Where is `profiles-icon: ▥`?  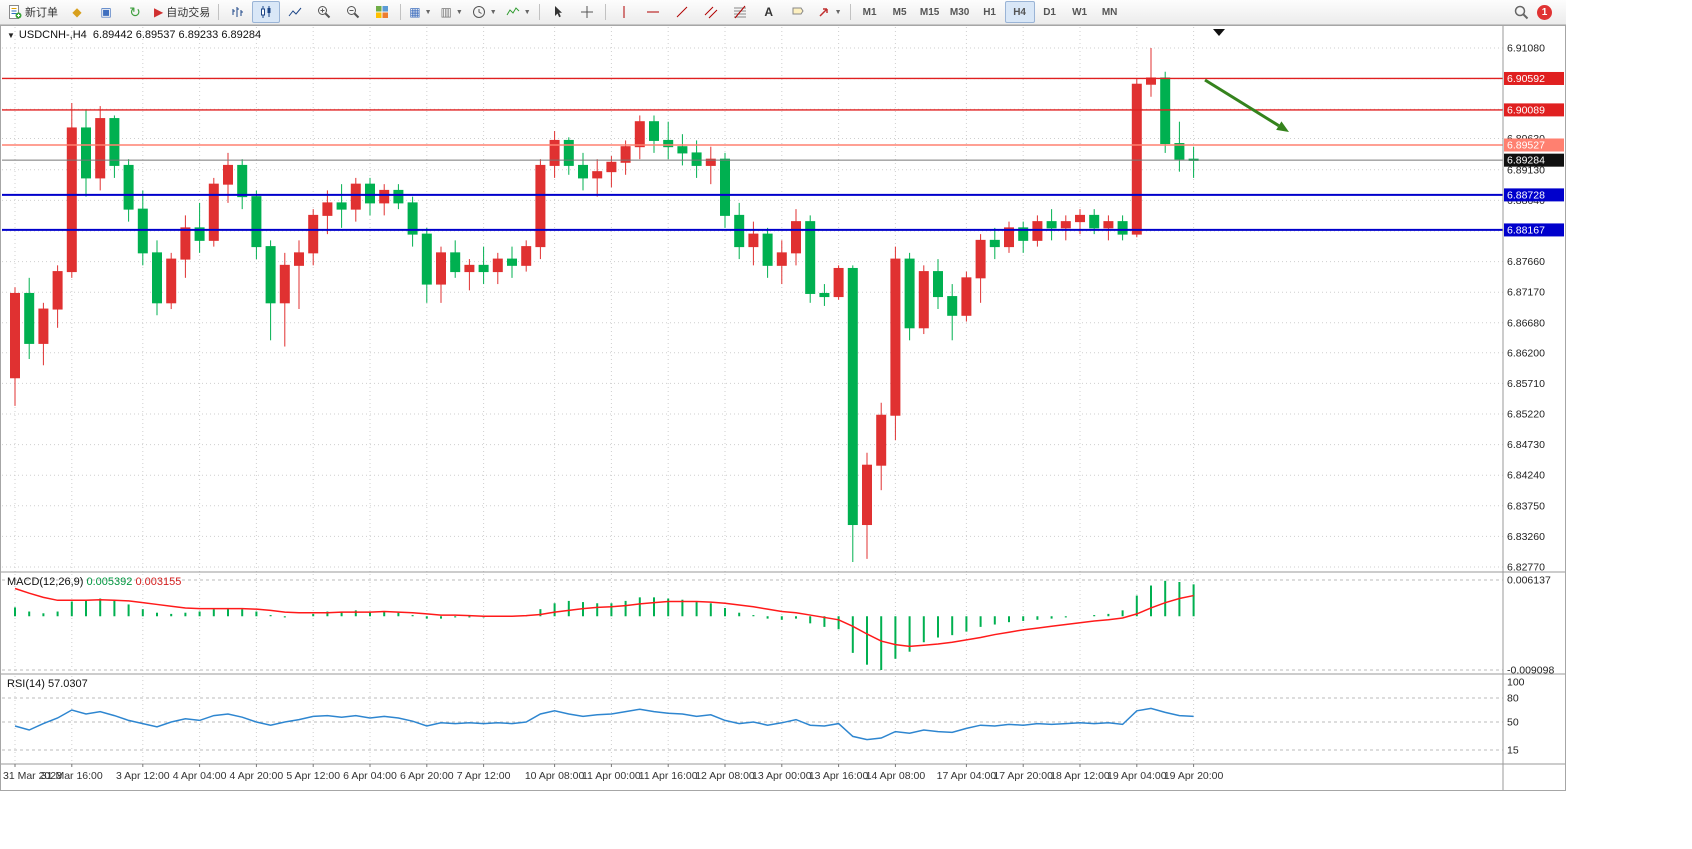
profiles-icon: ▥ is located at coordinates (446, 12).